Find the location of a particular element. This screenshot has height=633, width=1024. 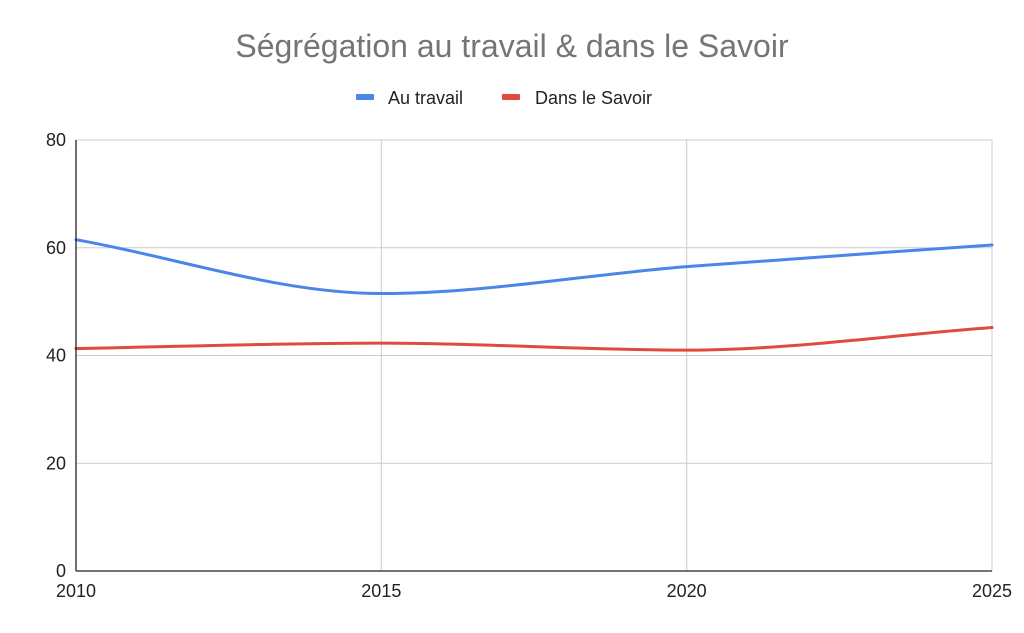

legend: Au travail Dans le Savoir is located at coordinates (504, 98).